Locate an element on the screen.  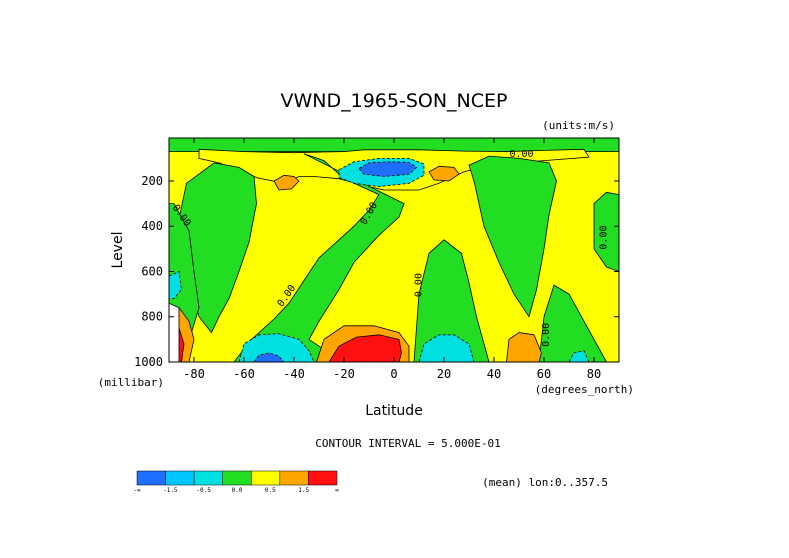
colorbar-label-1: -1.5 is located at coordinates (170, 490).